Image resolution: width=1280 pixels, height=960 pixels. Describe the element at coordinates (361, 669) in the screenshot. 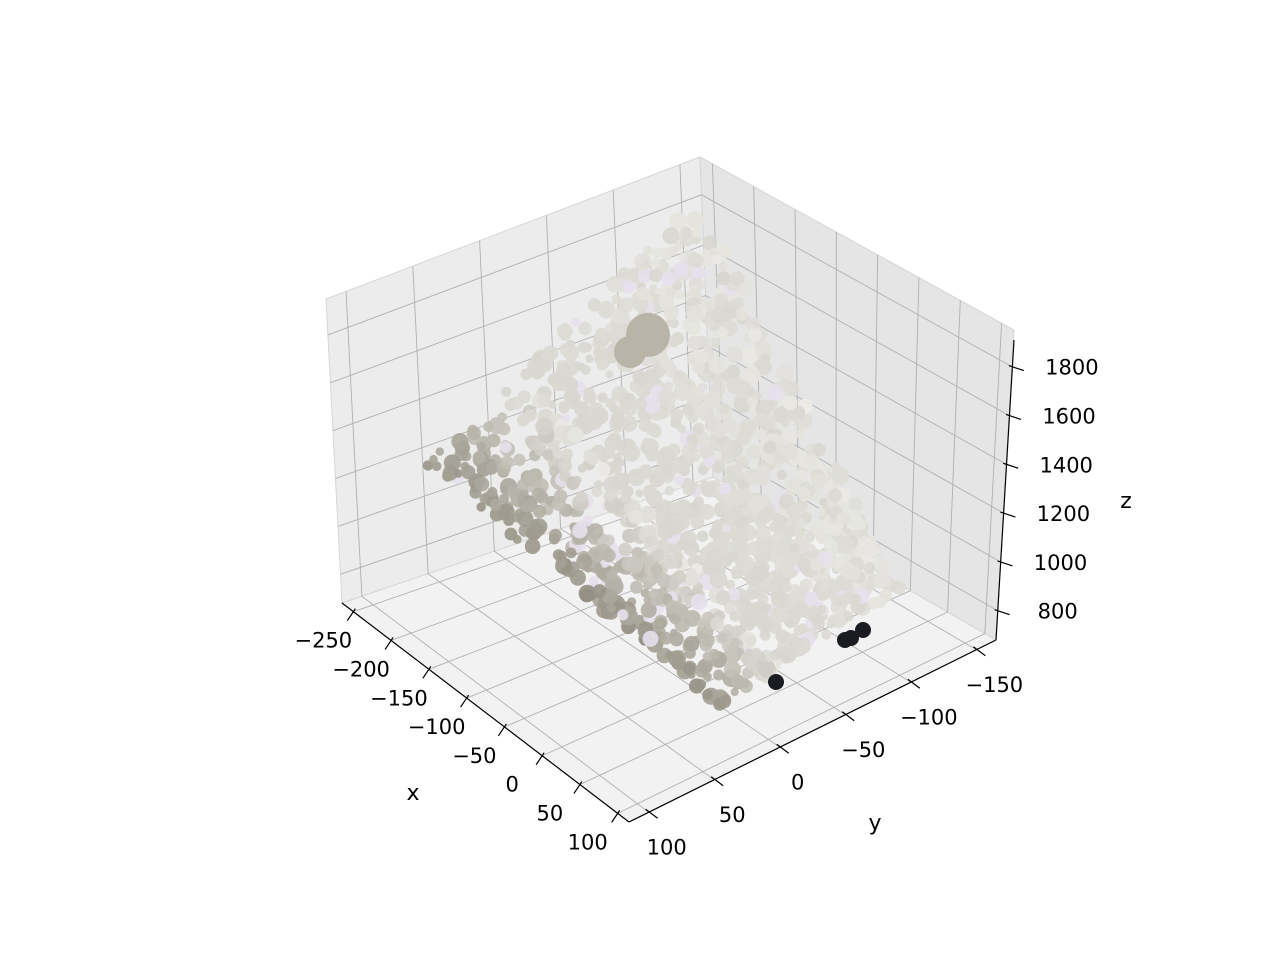

I see `x-tick-label: −200` at that location.